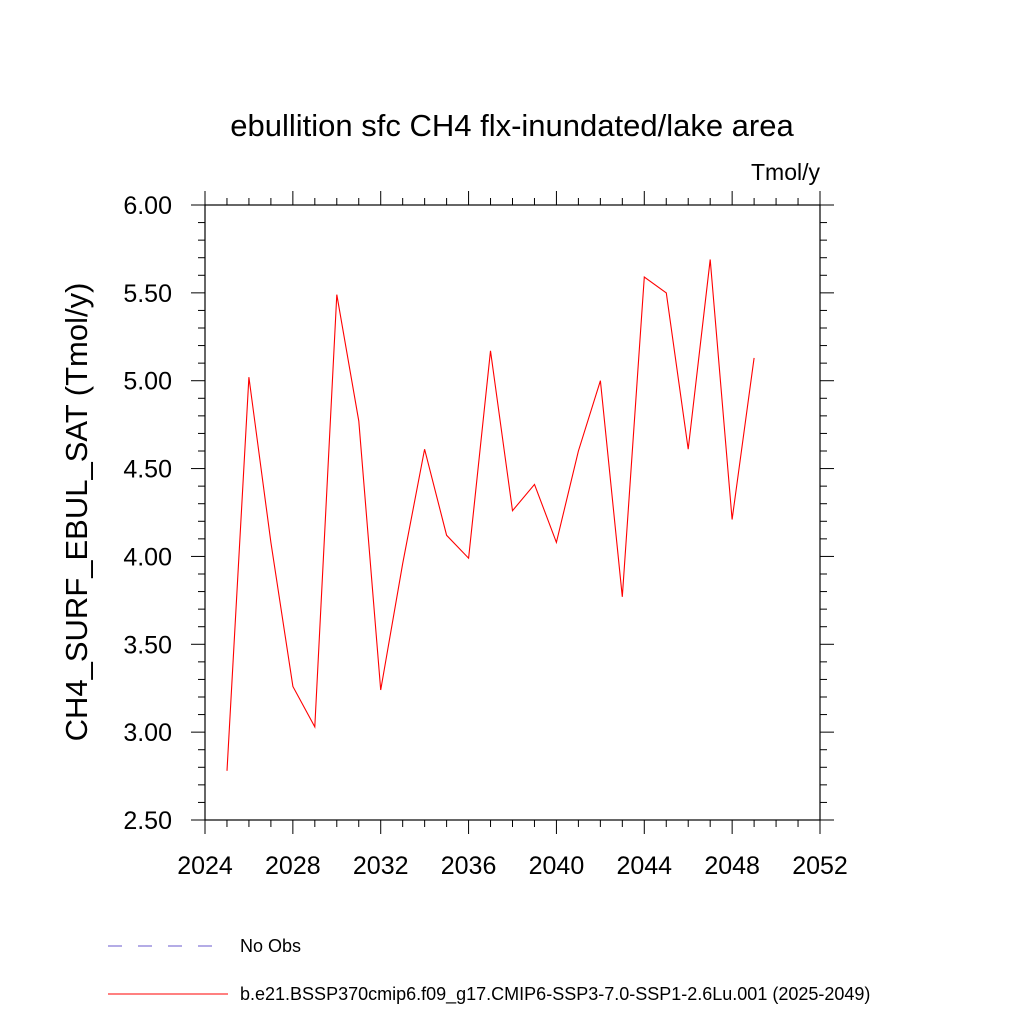 This screenshot has width=1024, height=1024. Describe the element at coordinates (147, 733) in the screenshot. I see `y-tick-label: 3.00` at that location.